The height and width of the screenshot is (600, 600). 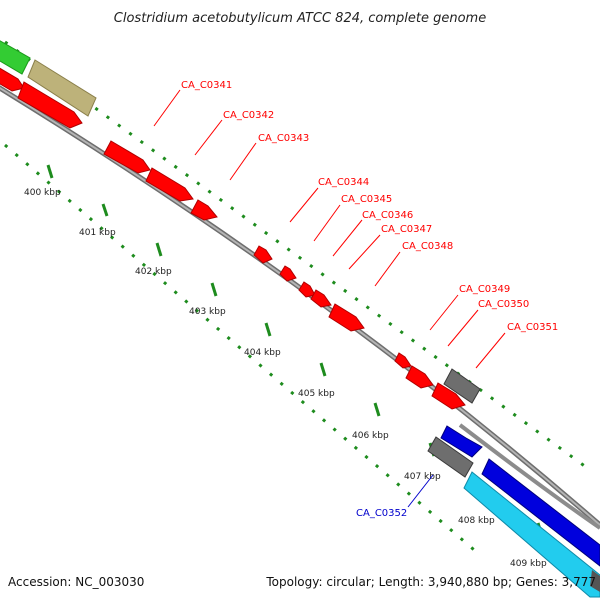 I want to click on gene-label: CA_C0341, so click(x=206, y=85).